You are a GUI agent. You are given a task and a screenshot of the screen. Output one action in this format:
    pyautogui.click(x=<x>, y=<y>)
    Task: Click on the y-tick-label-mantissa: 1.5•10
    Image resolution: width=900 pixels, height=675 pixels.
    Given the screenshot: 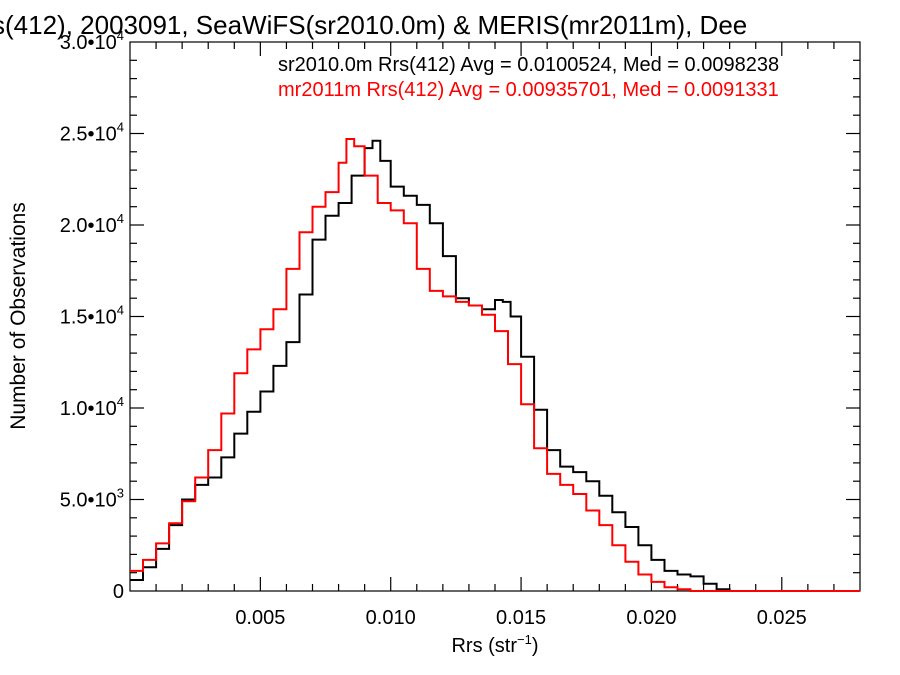 What is the action you would take?
    pyautogui.click(x=88, y=318)
    